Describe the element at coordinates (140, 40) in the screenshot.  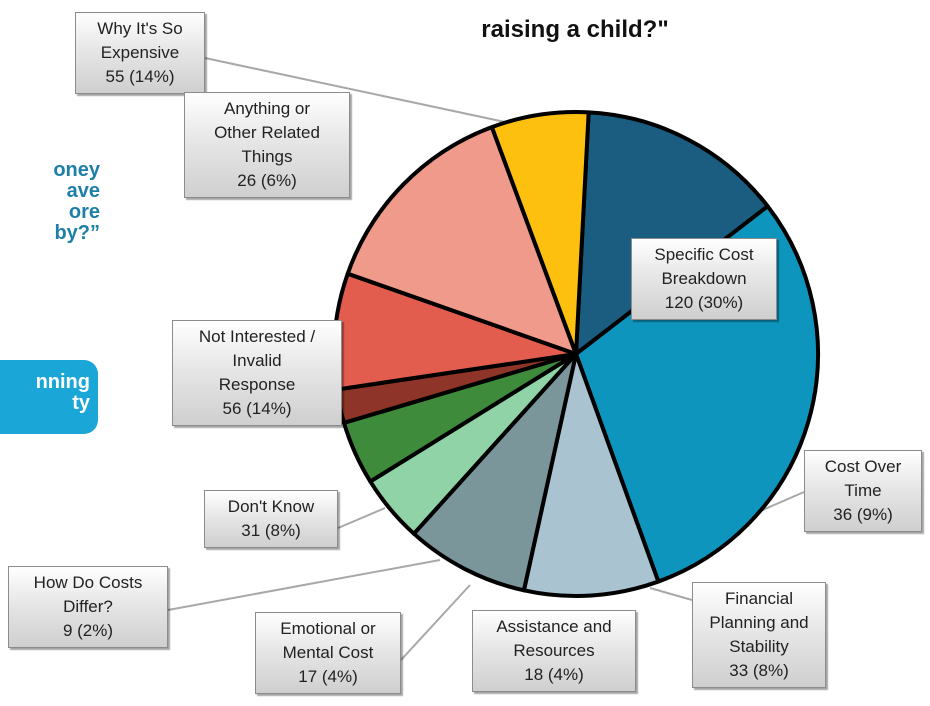
I see `slice-label: Why It's So Expensive` at that location.